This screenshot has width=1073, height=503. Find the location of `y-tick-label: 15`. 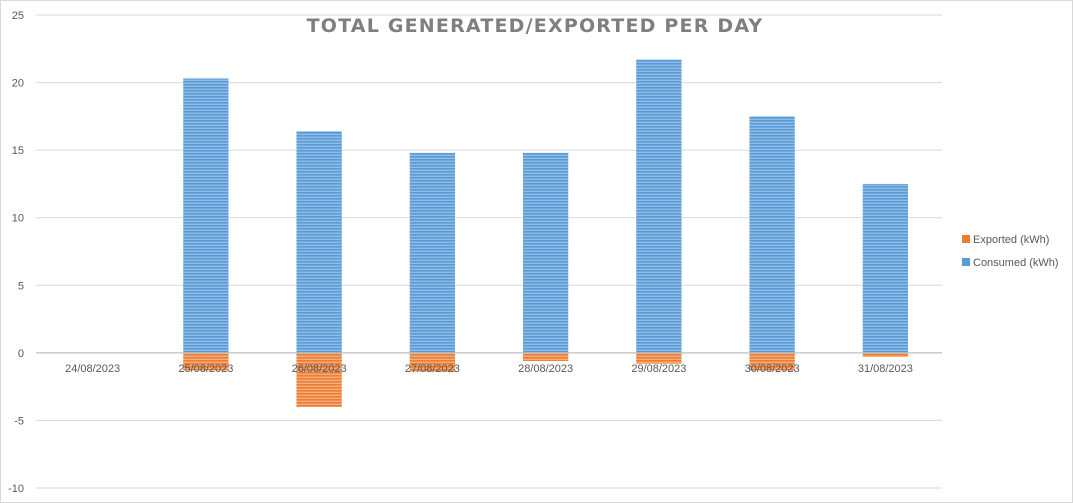

y-tick-label: 15 is located at coordinates (18, 151).